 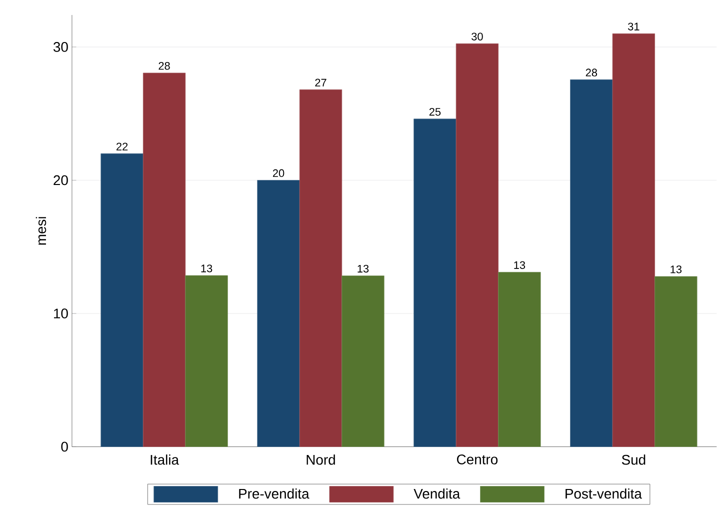 What do you see at coordinates (60, 47) in the screenshot?
I see `y-tick-label: 30` at bounding box center [60, 47].